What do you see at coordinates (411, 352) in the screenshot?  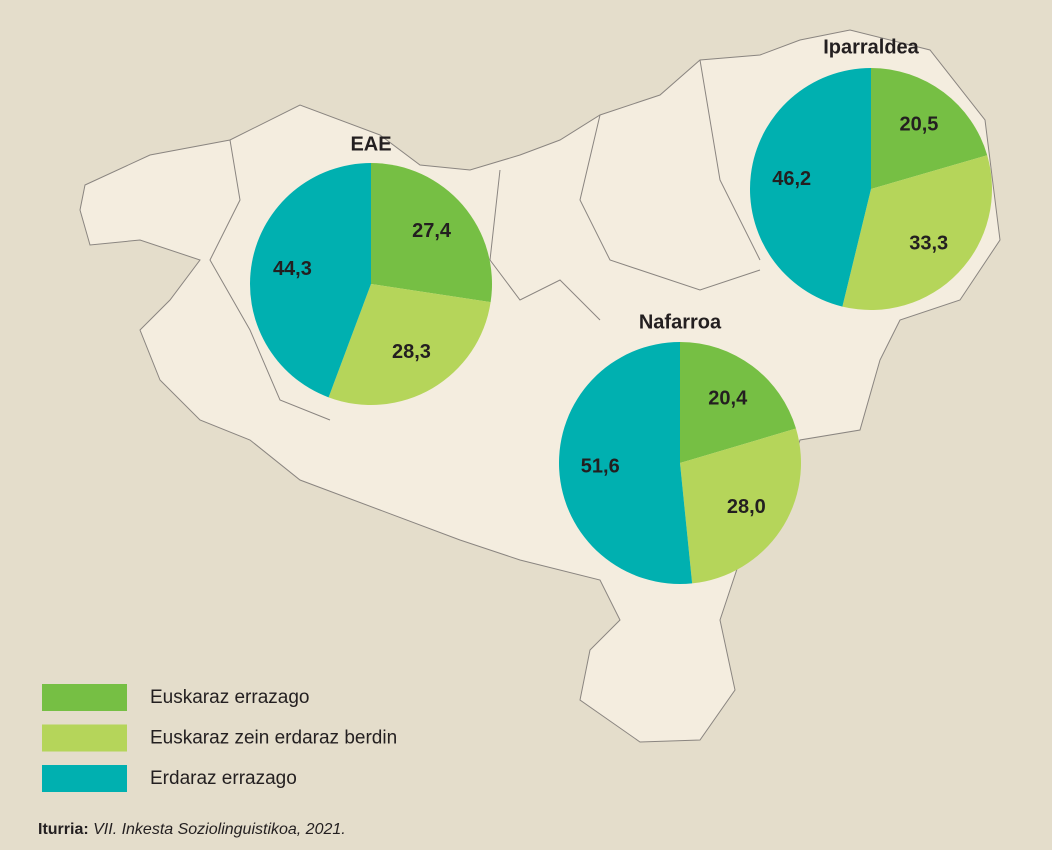 I see `value-label: 28,3` at bounding box center [411, 352].